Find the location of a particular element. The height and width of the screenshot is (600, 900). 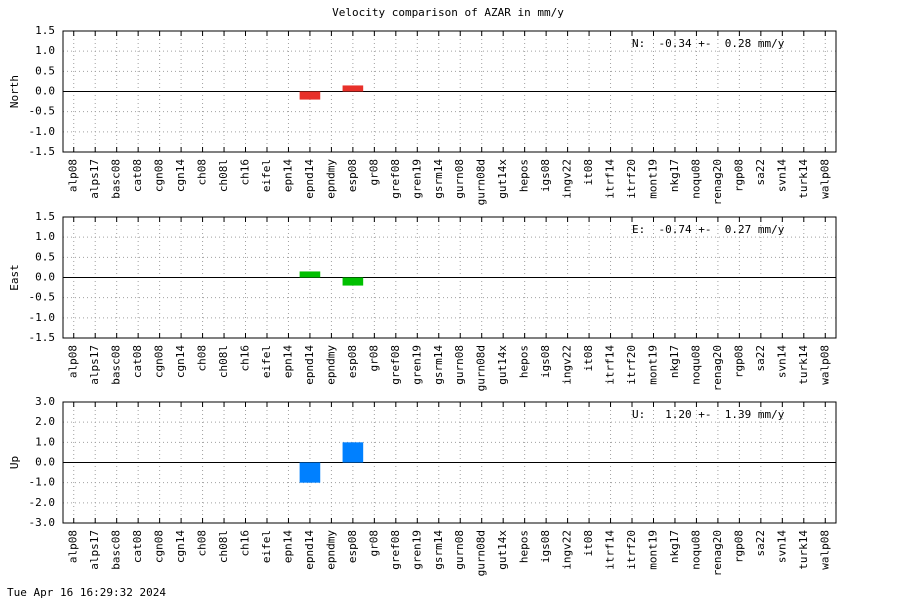

x-tick-label: ch08l is located at coordinates (223, 546).